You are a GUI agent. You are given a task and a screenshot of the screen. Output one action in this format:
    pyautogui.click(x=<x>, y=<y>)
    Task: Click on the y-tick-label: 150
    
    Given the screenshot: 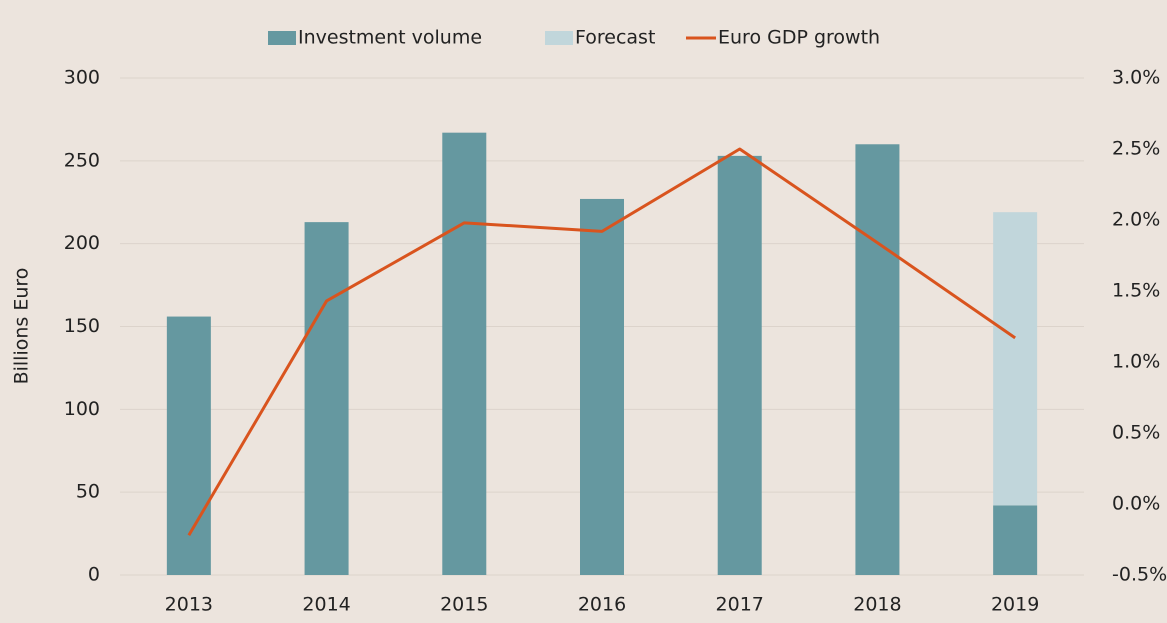 What is the action you would take?
    pyautogui.click(x=82, y=326)
    